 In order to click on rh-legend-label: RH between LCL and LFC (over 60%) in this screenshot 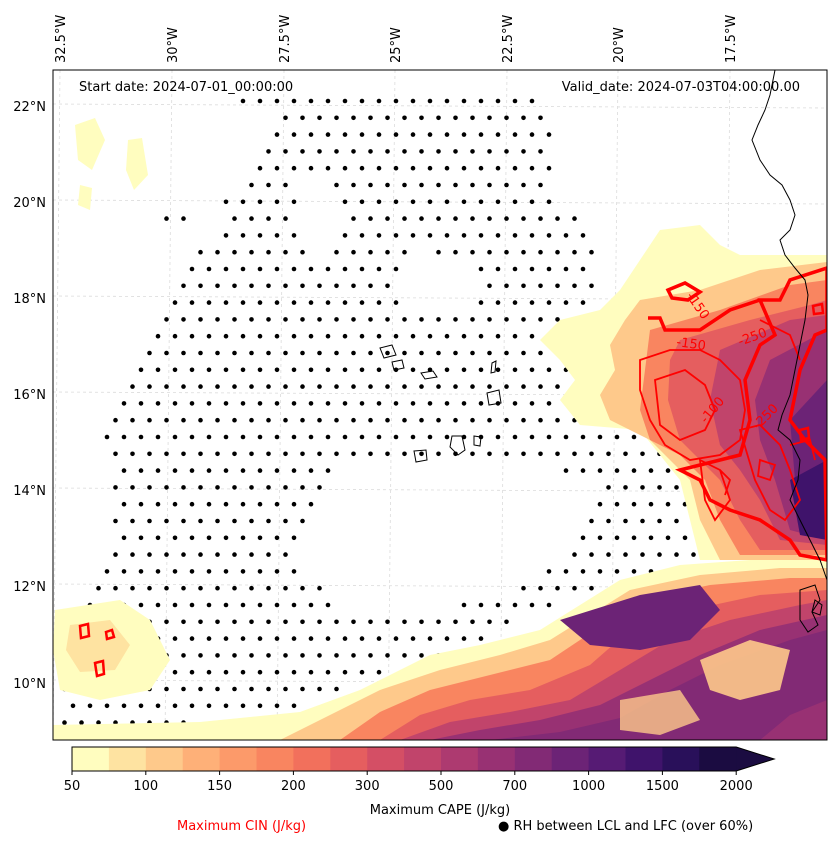, I will do `click(633, 826)`.